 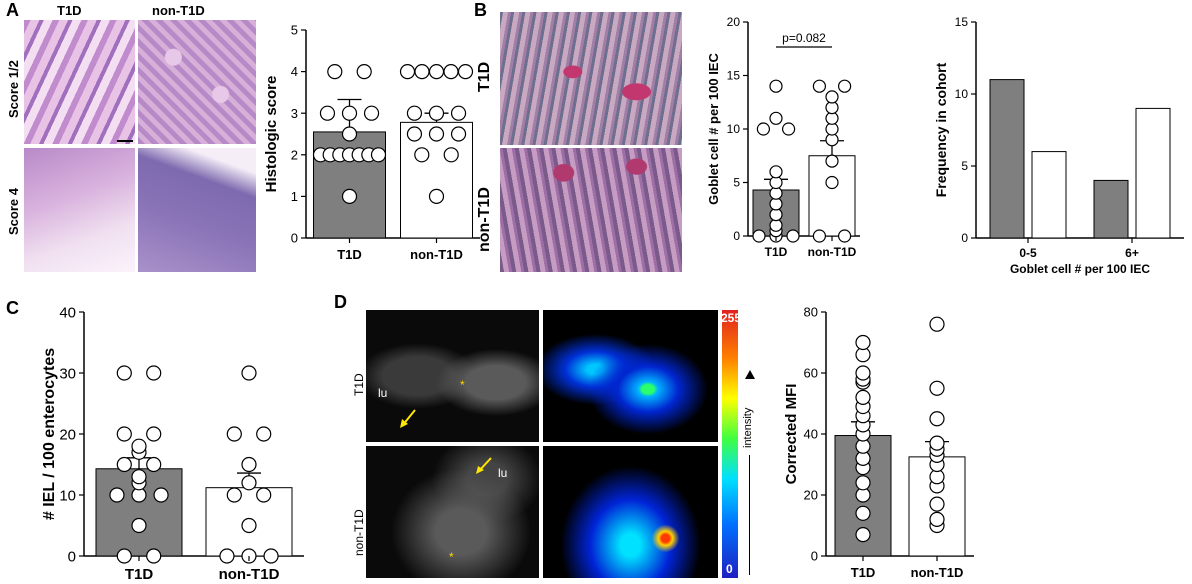 What do you see at coordinates (13, 89) in the screenshot?
I see `panel-a-row1-label: Score 1/2` at bounding box center [13, 89].